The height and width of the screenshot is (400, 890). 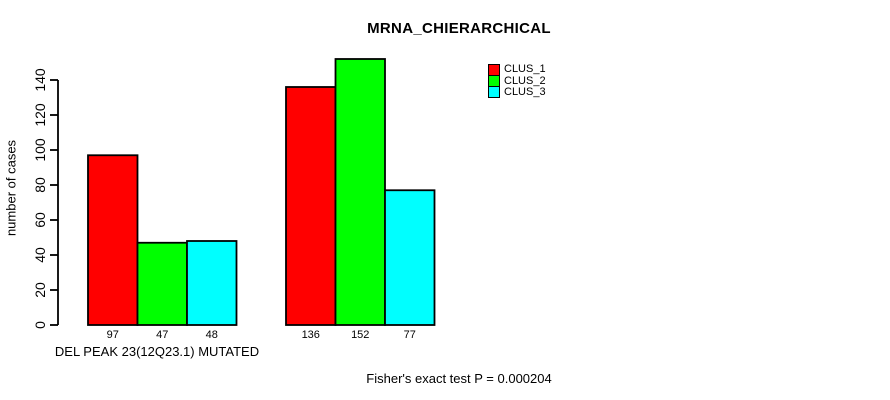 I want to click on legend-label: CLUS_2, so click(x=525, y=80).